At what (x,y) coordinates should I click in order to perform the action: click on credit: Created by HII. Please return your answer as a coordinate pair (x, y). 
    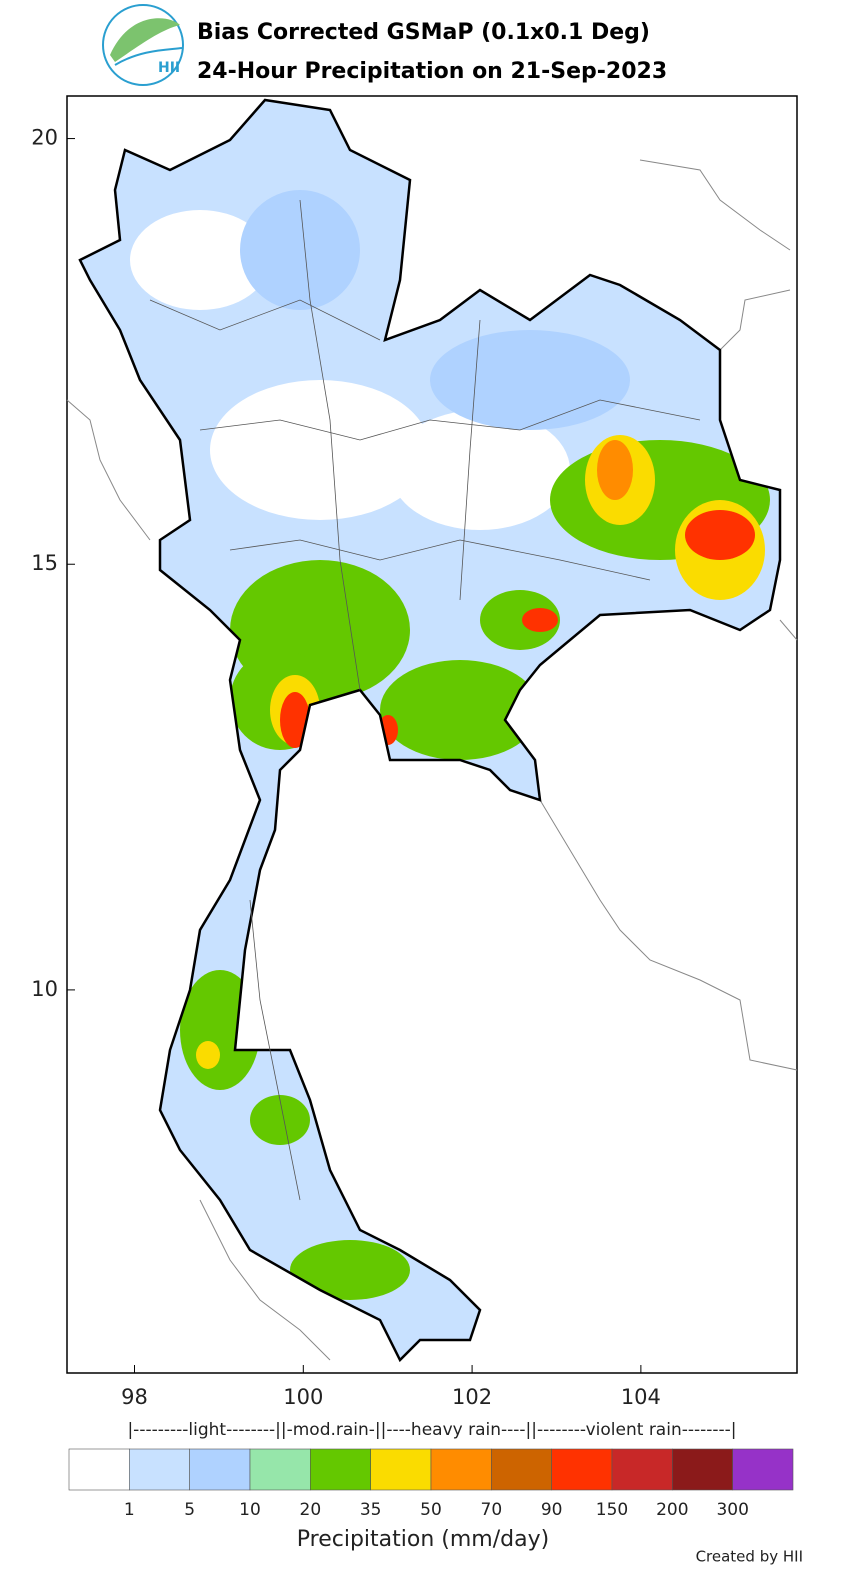
    Looking at the image, I should click on (749, 1557).